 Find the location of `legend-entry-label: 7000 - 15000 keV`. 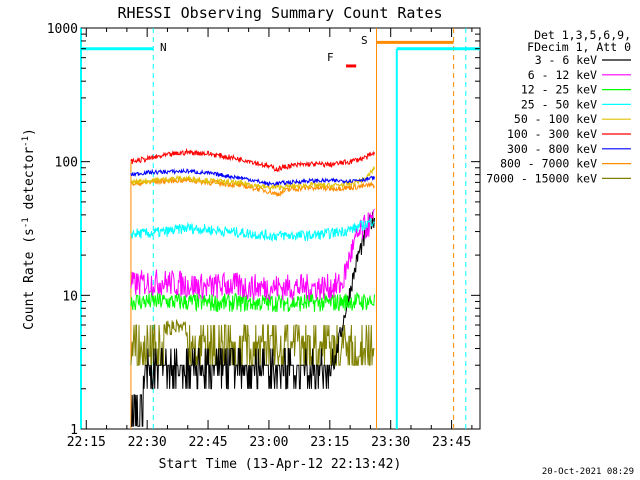

legend-entry-label: 7000 - 15000 keV is located at coordinates (541, 178).